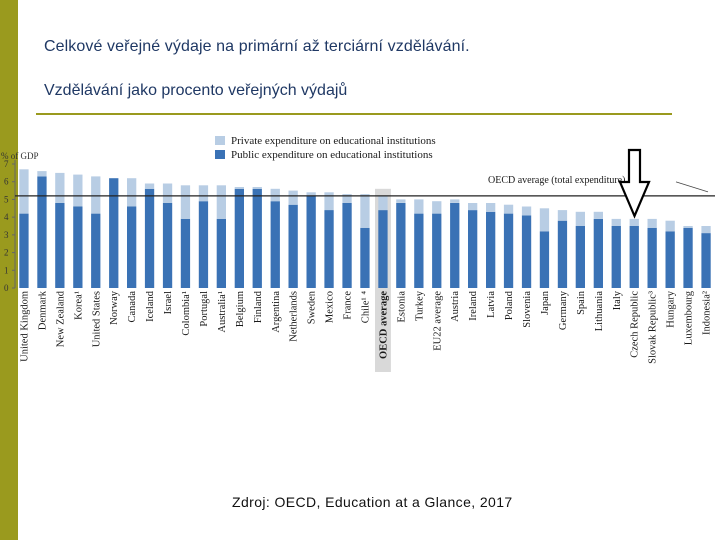 Image resolution: width=720 pixels, height=540 pixels. What do you see at coordinates (383, 325) in the screenshot?
I see `category-label: OECD average` at bounding box center [383, 325].